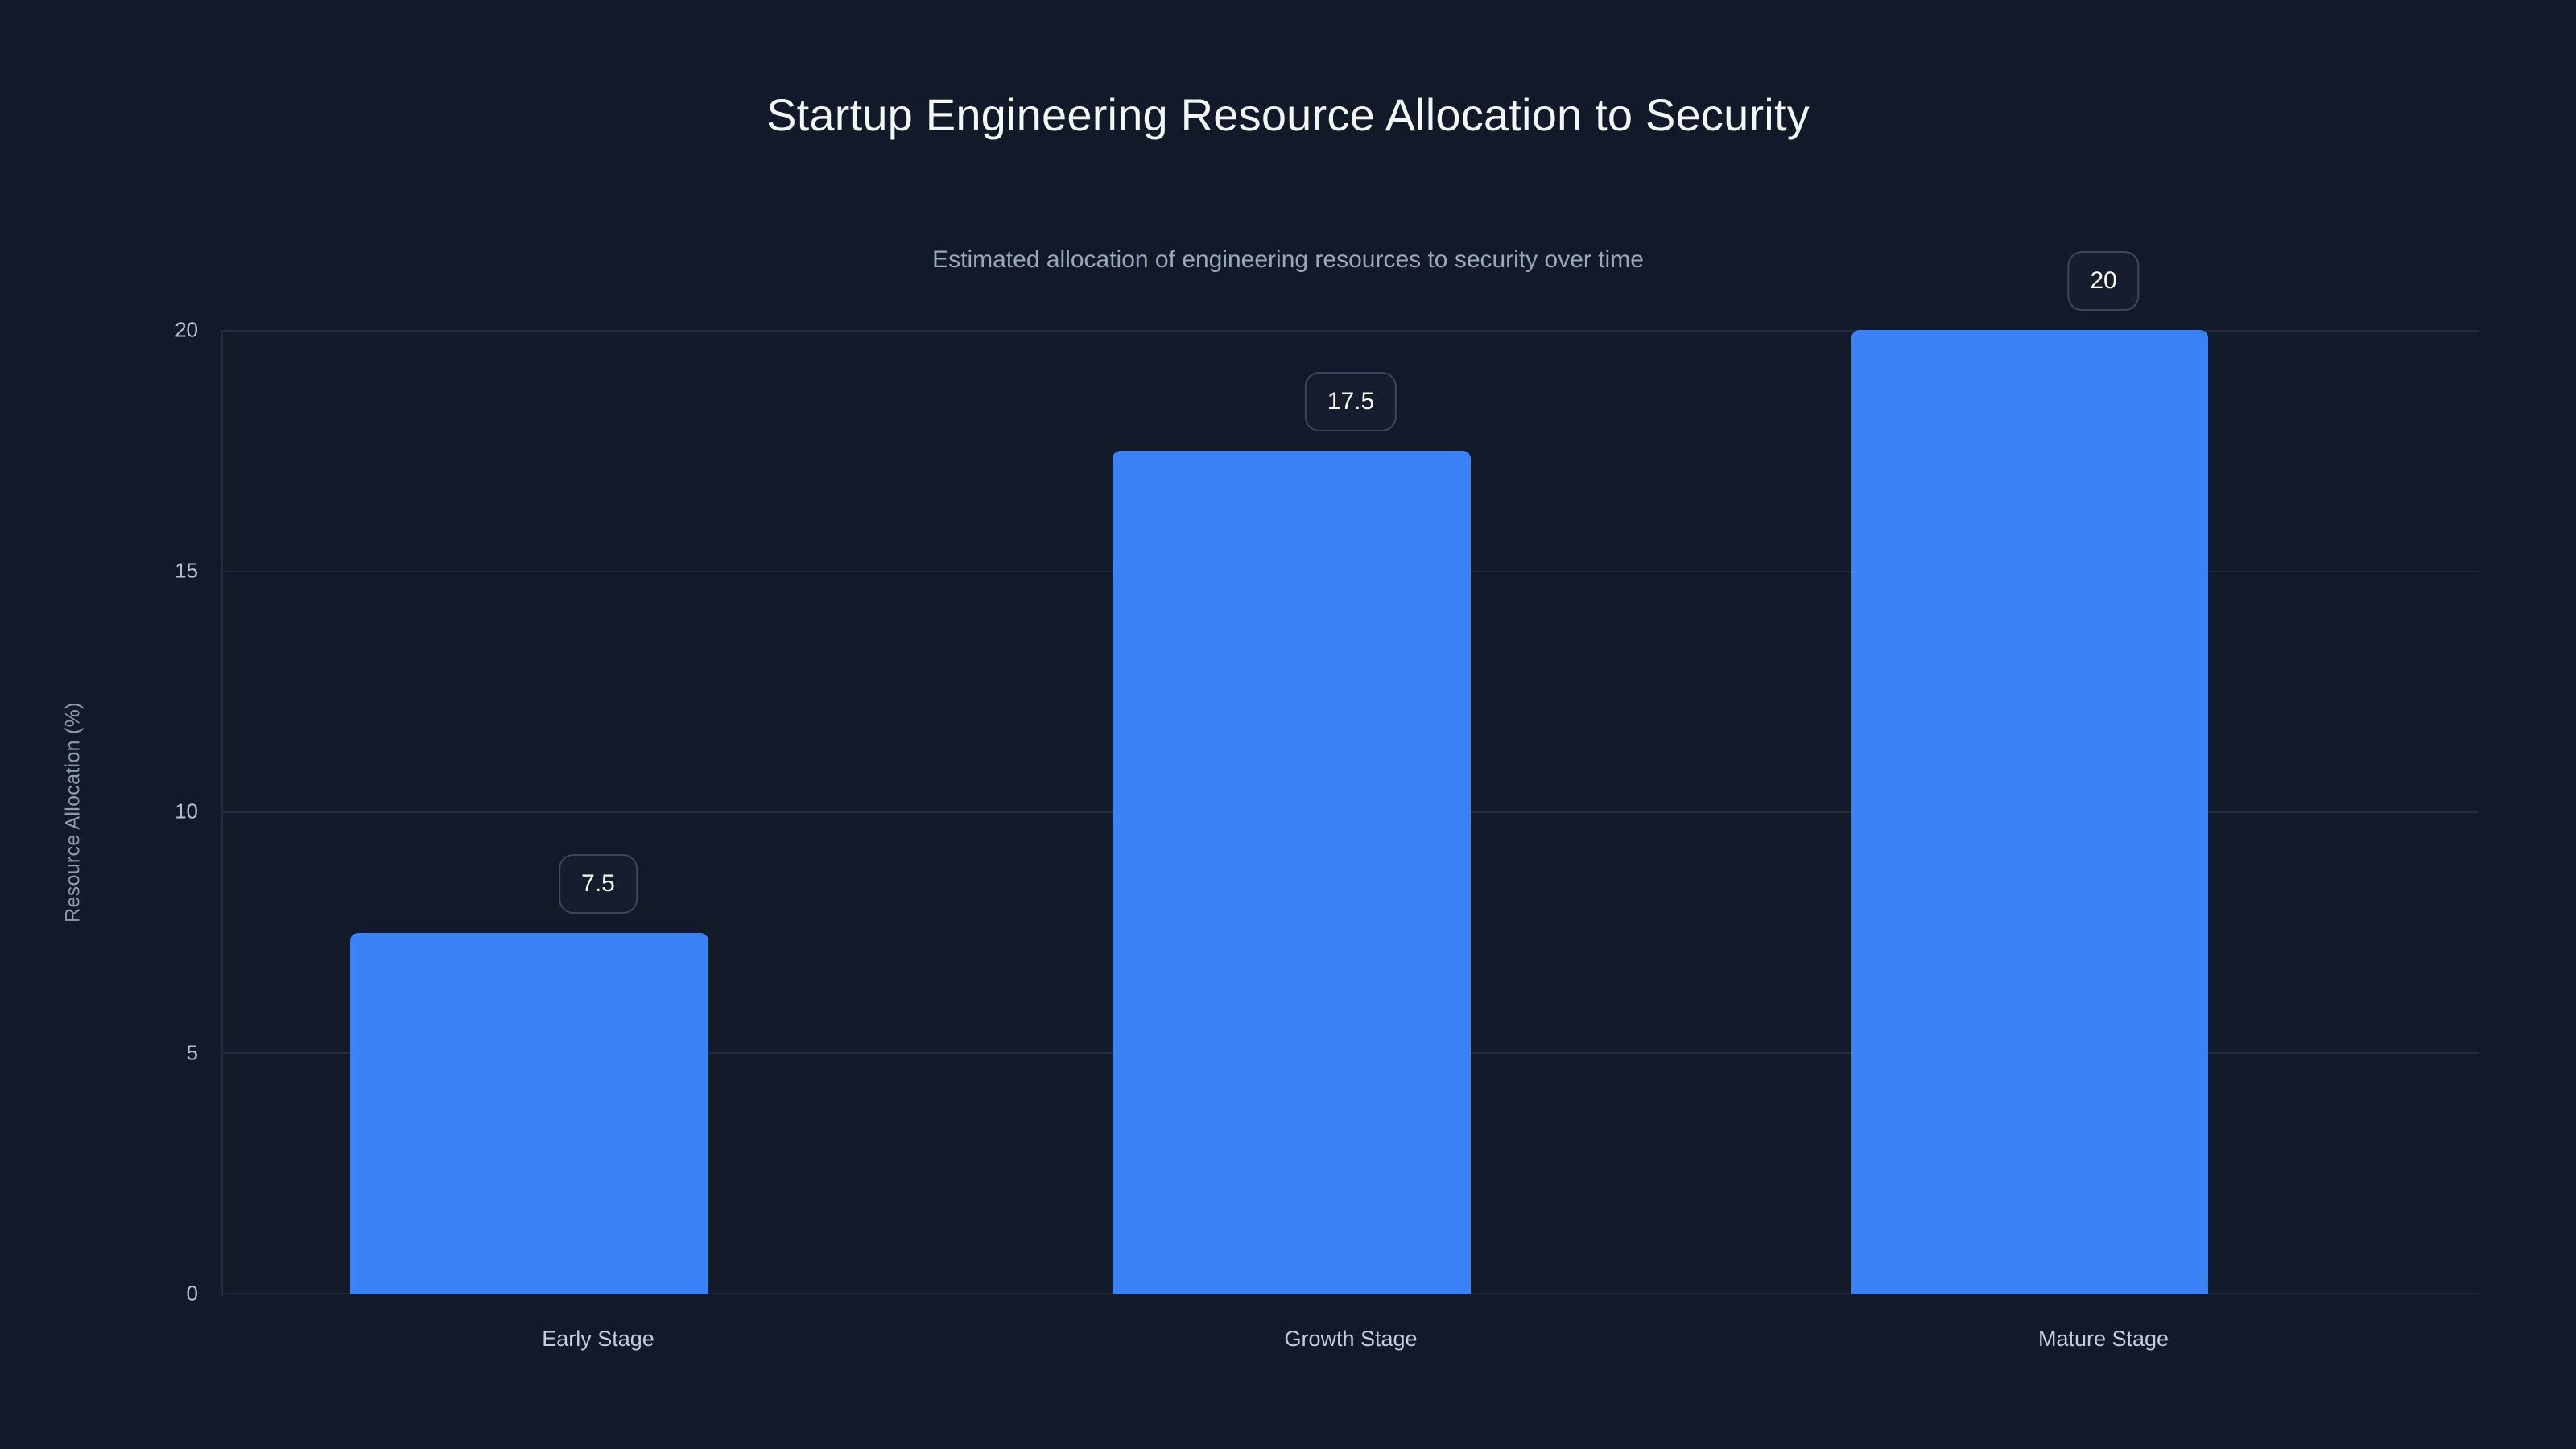 The image size is (2576, 1449). What do you see at coordinates (222, 813) in the screenshot?
I see `y-axis-line` at bounding box center [222, 813].